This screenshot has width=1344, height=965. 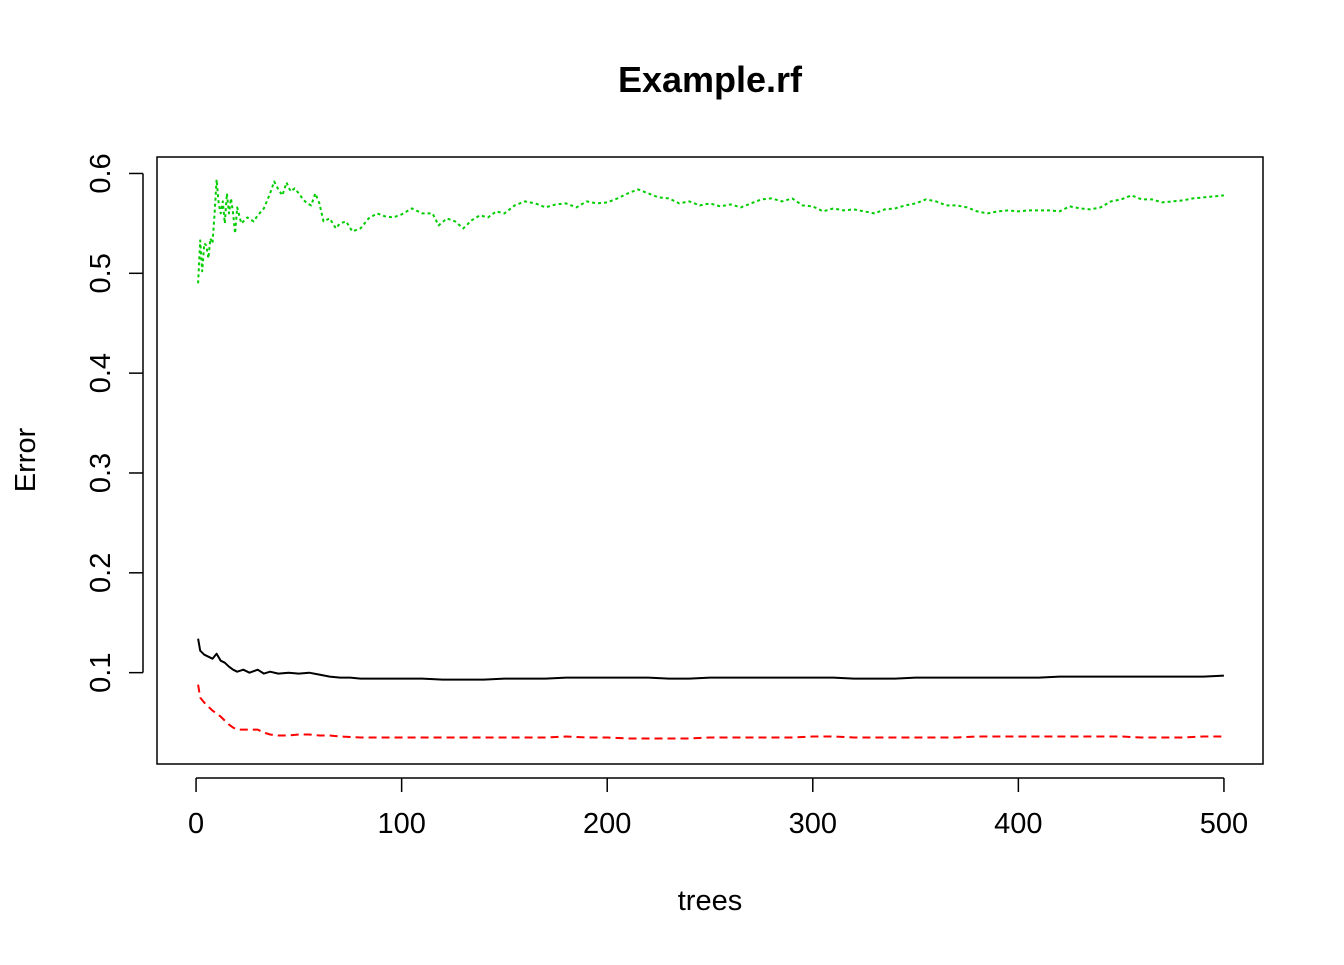 I want to click on x-tick-label: 500, so click(x=1224, y=824).